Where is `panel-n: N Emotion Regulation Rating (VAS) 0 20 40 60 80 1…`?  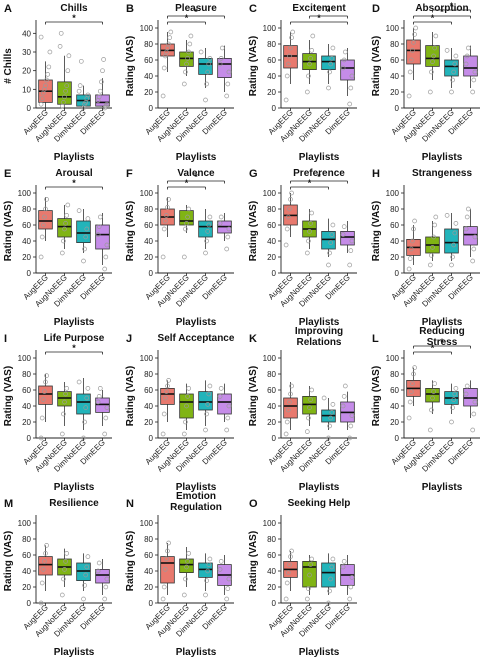
panel-n: N Emotion Regulation Rating (VAS) 0 20 40 60 80 1… is located at coordinates (179, 574).